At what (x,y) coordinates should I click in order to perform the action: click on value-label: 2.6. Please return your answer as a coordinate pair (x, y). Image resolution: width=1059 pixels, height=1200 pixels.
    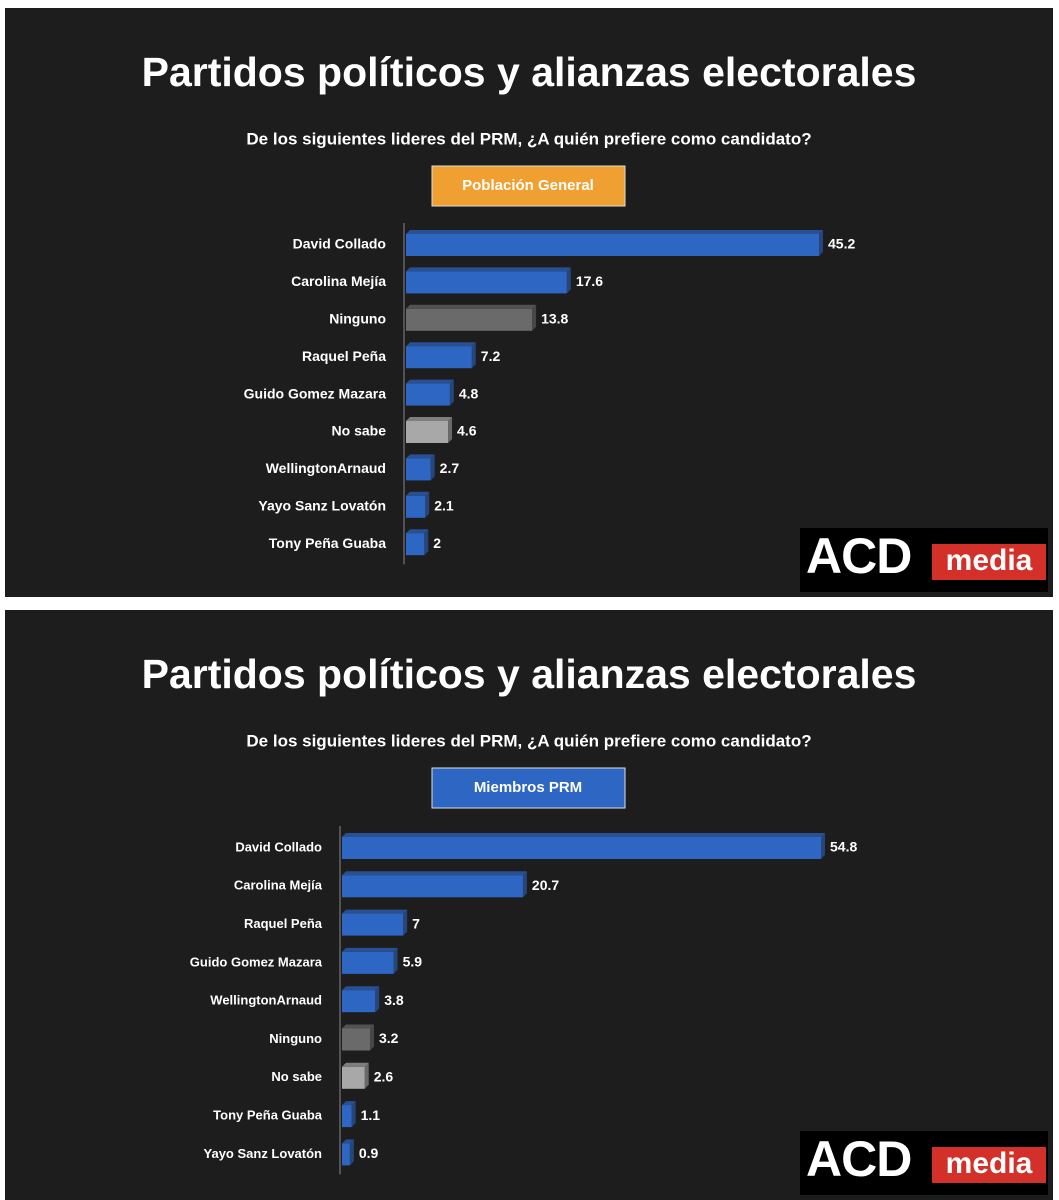
    Looking at the image, I should click on (384, 1077).